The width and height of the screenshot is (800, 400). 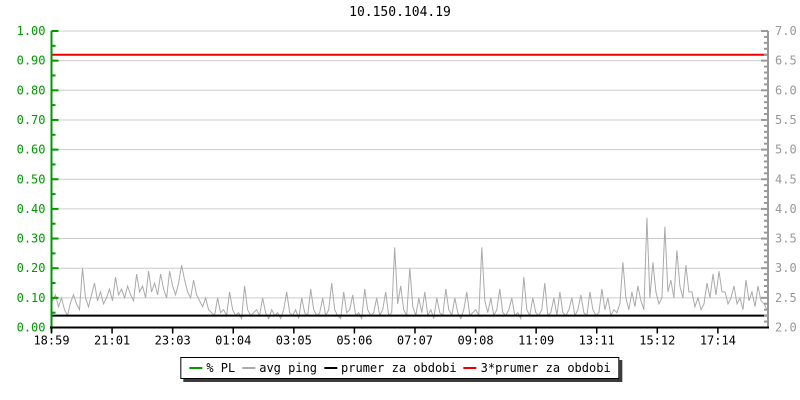 I want to click on left-axis-label: 0.20, so click(x=31, y=268).